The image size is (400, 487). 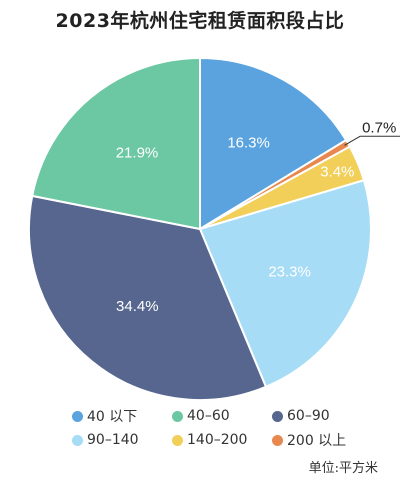 What do you see at coordinates (372, 140) in the screenshot?
I see `leader-line` at bounding box center [372, 140].